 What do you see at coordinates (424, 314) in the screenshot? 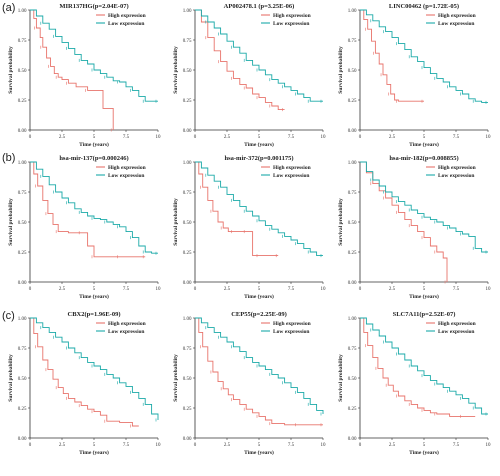
I see `panel-title: SLC7A11(p=2.52E-07)` at bounding box center [424, 314].